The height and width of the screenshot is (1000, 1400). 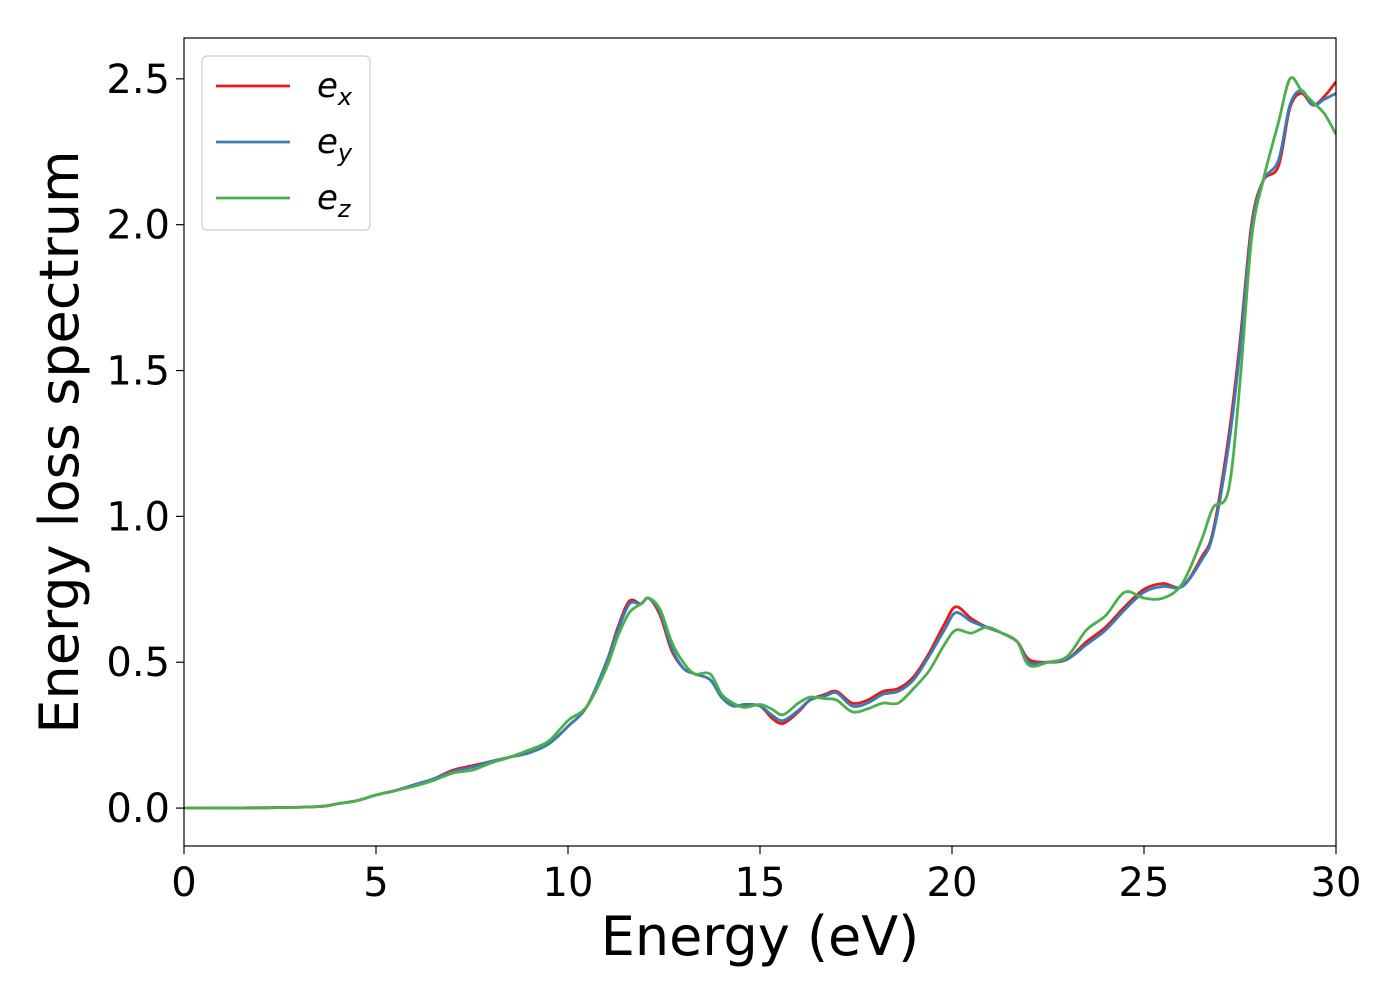 What do you see at coordinates (568, 883) in the screenshot?
I see `x-tick-label: 10` at bounding box center [568, 883].